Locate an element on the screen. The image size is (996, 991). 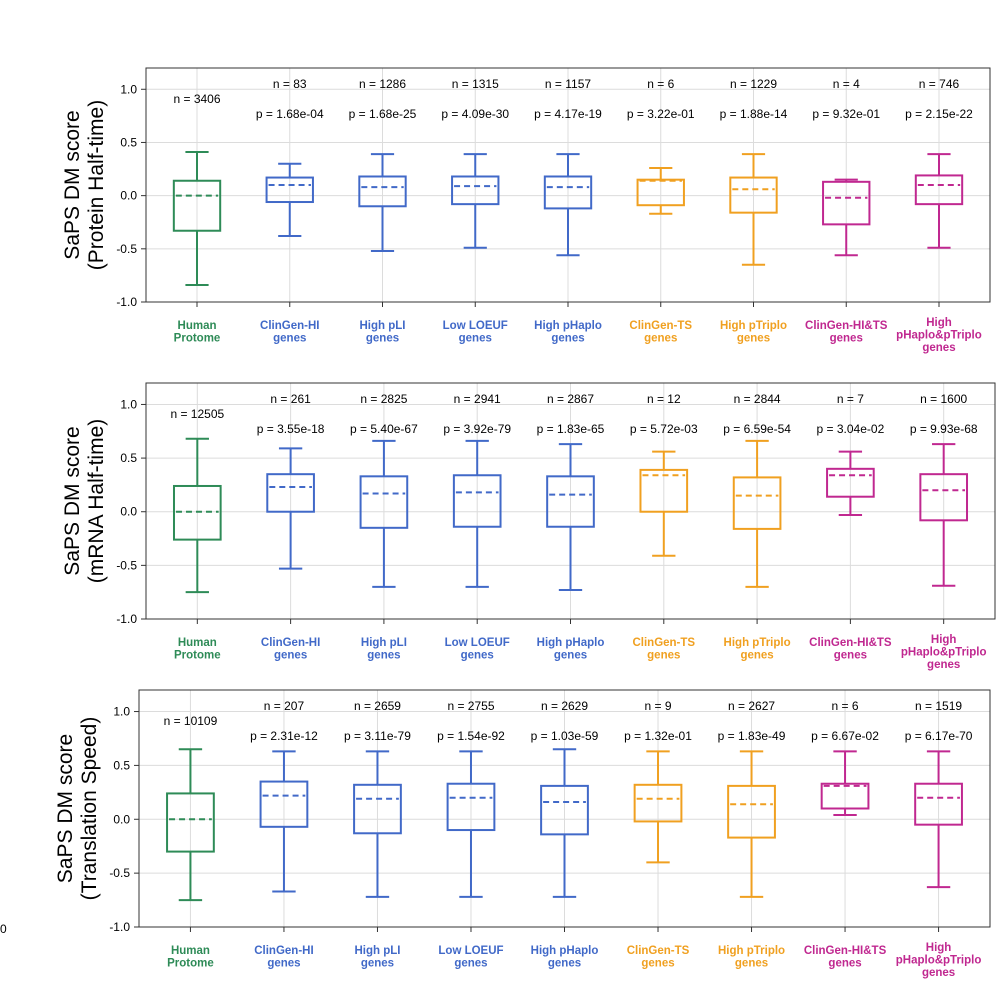
p-annotation: p = 2.31e-12 is located at coordinates (284, 736).